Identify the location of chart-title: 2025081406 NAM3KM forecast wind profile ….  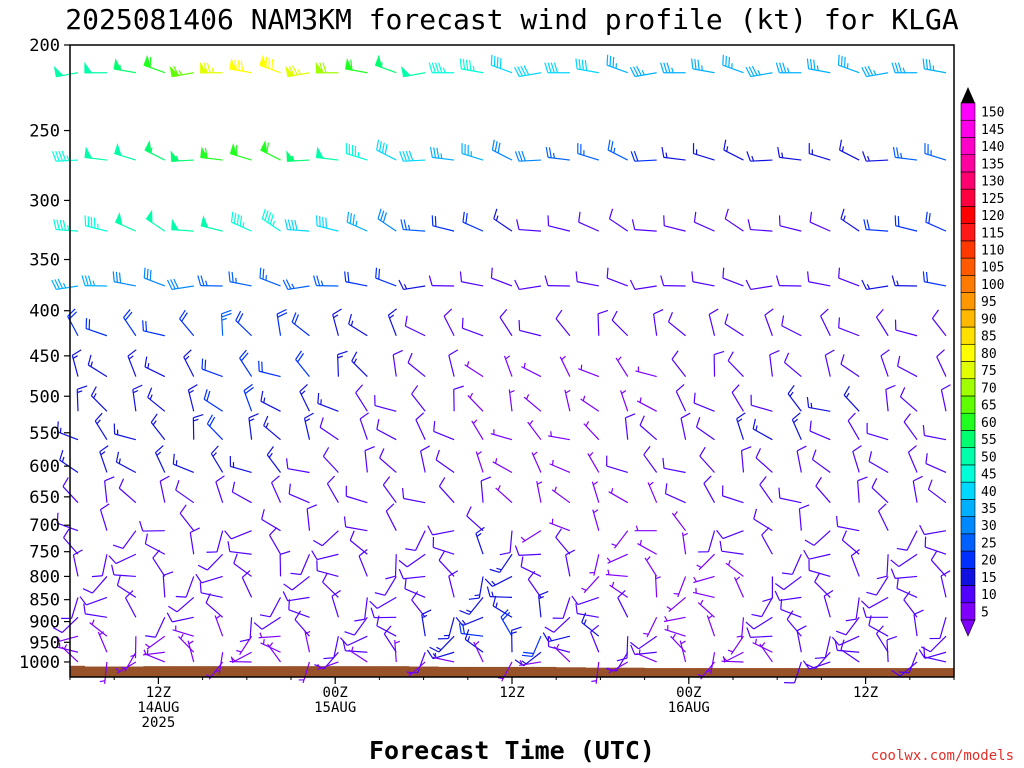
(512, 19).